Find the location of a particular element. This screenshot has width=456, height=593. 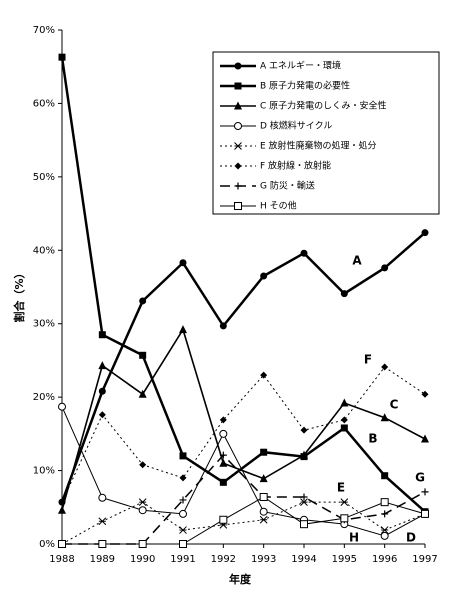

y-tick-label: 0% is located at coordinates (47, 544).